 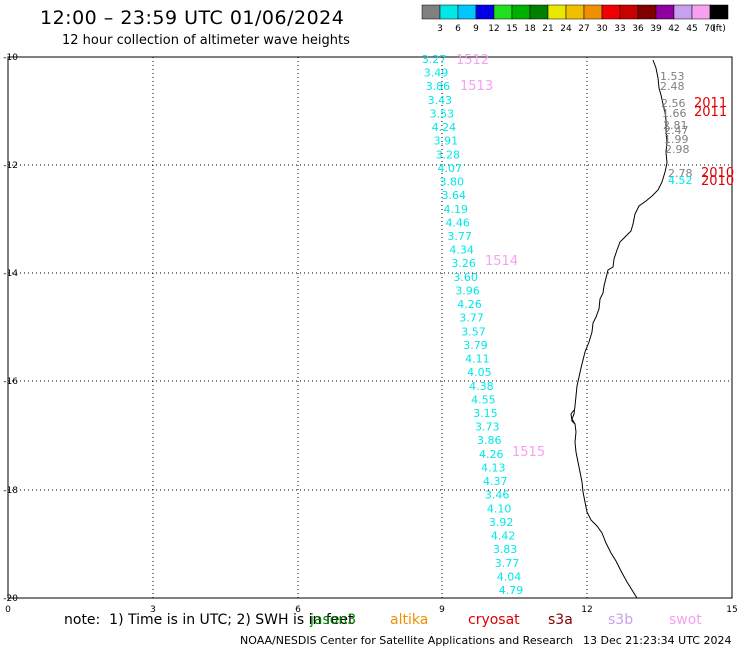 What do you see at coordinates (467, 290) in the screenshot?
I see `wave-height-label: 3.96` at bounding box center [467, 290].